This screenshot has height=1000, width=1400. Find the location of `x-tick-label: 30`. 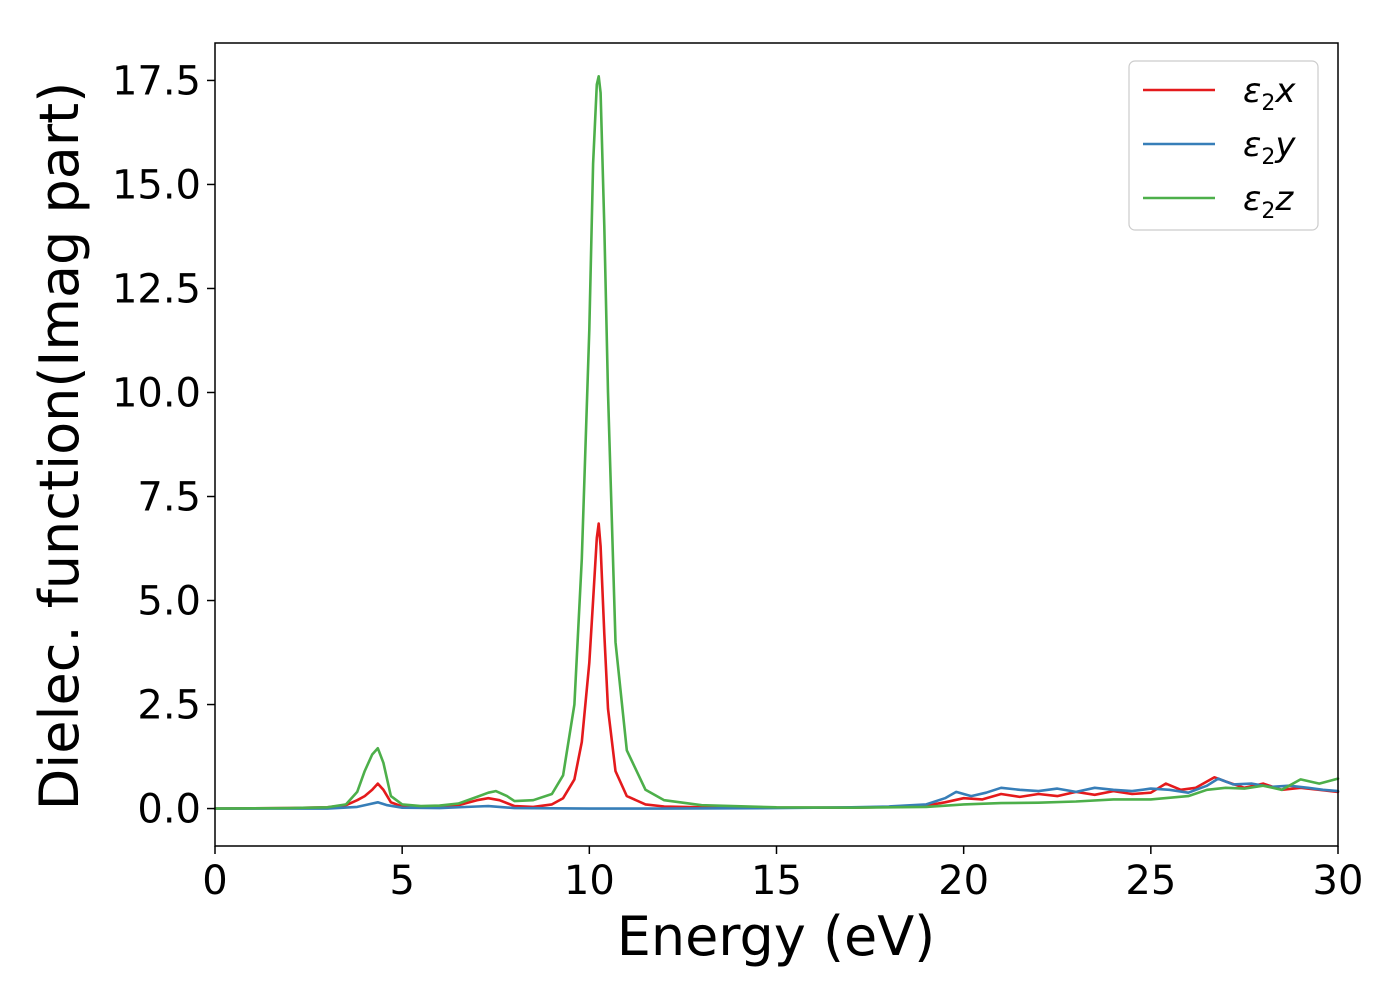

x-tick-label: 30 is located at coordinates (1338, 881).